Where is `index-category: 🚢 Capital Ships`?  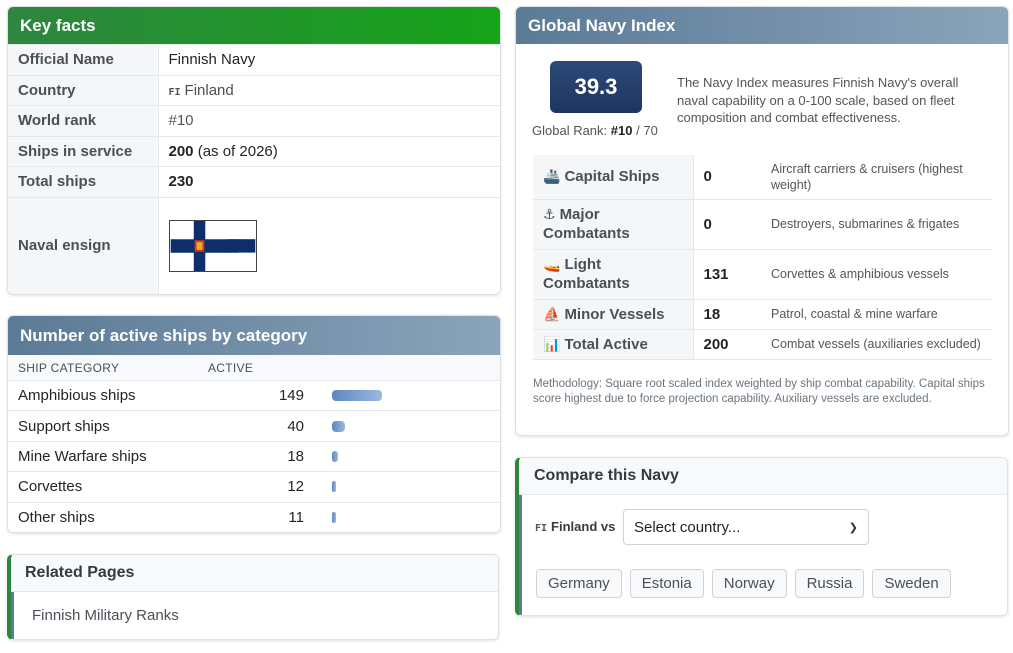 index-category: 🚢 Capital Ships is located at coordinates (613, 177).